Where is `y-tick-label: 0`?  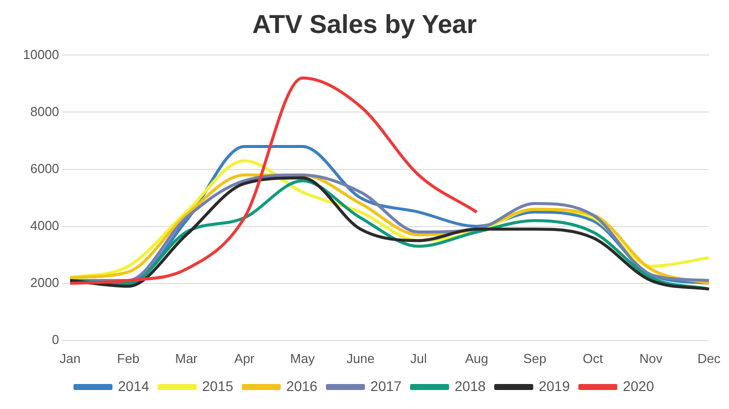 y-tick-label: 0 is located at coordinates (56, 339).